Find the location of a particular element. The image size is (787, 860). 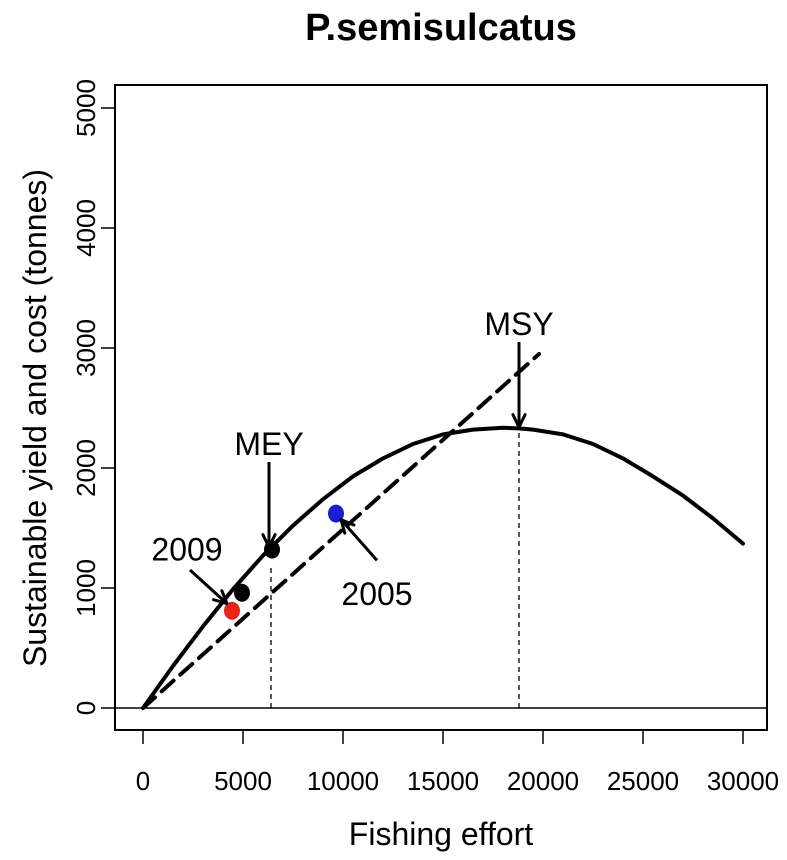

x-tick-label-4: 20000 is located at coordinates (543, 781).